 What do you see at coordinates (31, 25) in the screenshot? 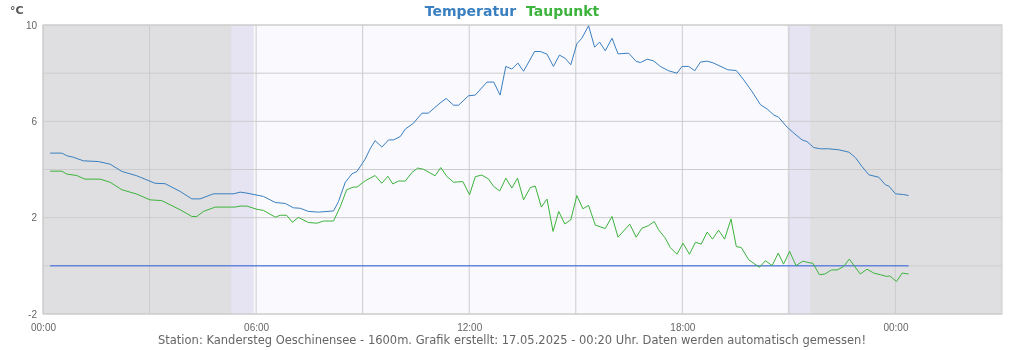
I see `y-tick-label: 10` at bounding box center [31, 25].